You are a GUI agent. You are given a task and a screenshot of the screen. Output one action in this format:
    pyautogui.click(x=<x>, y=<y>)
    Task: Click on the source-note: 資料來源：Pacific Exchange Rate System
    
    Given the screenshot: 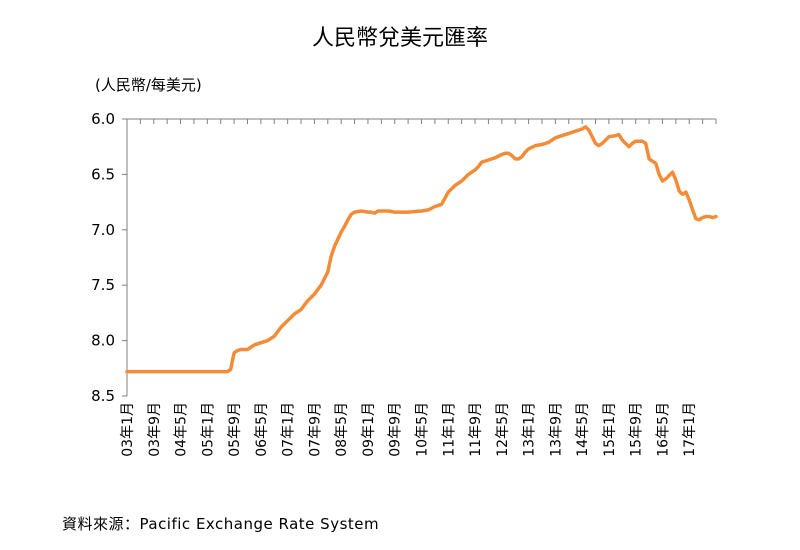 What is the action you would take?
    pyautogui.click(x=221, y=524)
    